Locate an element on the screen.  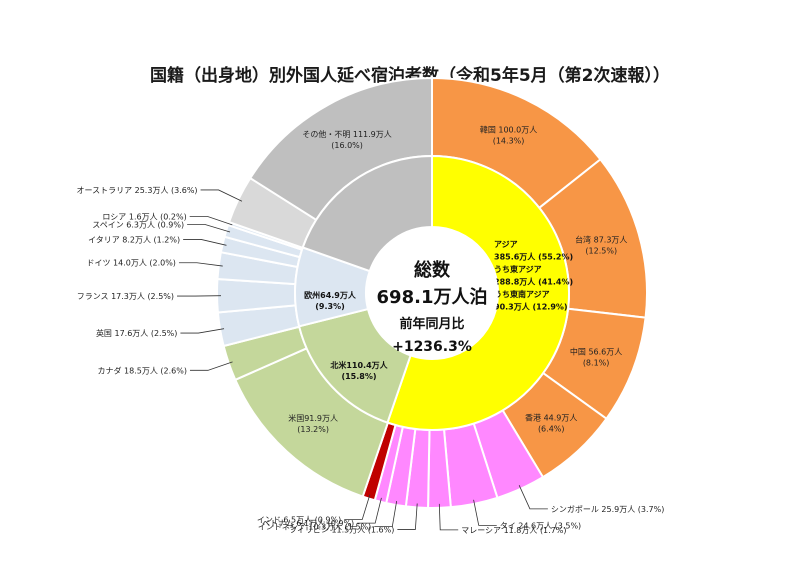
outer-label-7: フィリピン 11.5万人 (1.6%) is located at coordinates (341, 529).